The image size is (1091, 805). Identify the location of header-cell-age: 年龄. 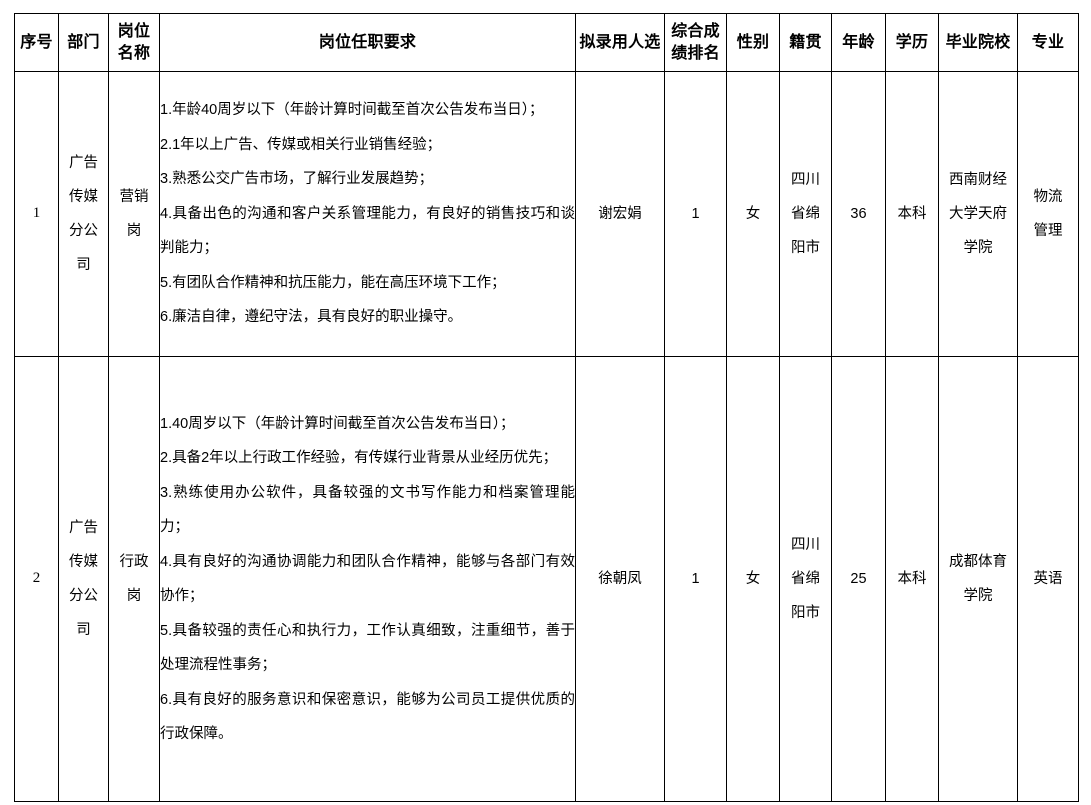
(858, 42).